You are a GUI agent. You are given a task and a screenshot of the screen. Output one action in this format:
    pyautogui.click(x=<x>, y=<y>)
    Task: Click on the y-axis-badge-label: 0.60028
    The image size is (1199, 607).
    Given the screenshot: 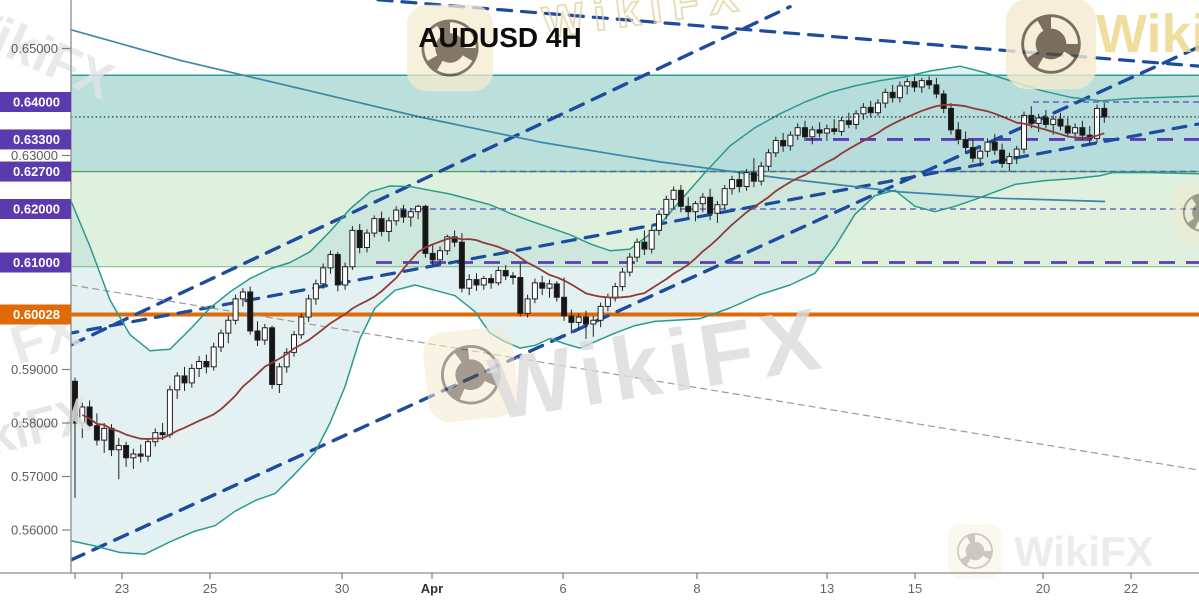 What is the action you would take?
    pyautogui.click(x=36, y=314)
    